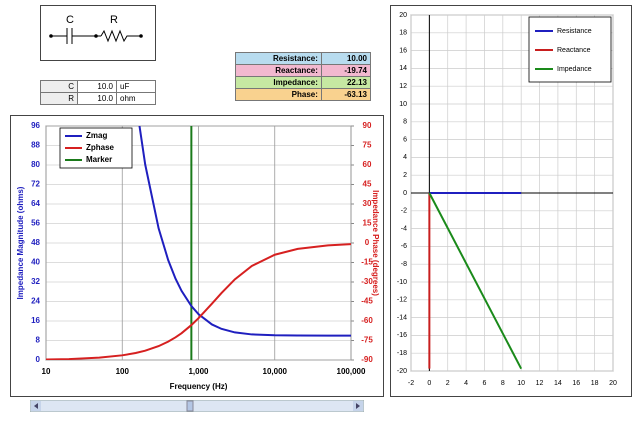 The width and height of the screenshot is (640, 421). Describe the element at coordinates (351, 371) in the screenshot. I see `x-tick-label: 100,000` at that location.